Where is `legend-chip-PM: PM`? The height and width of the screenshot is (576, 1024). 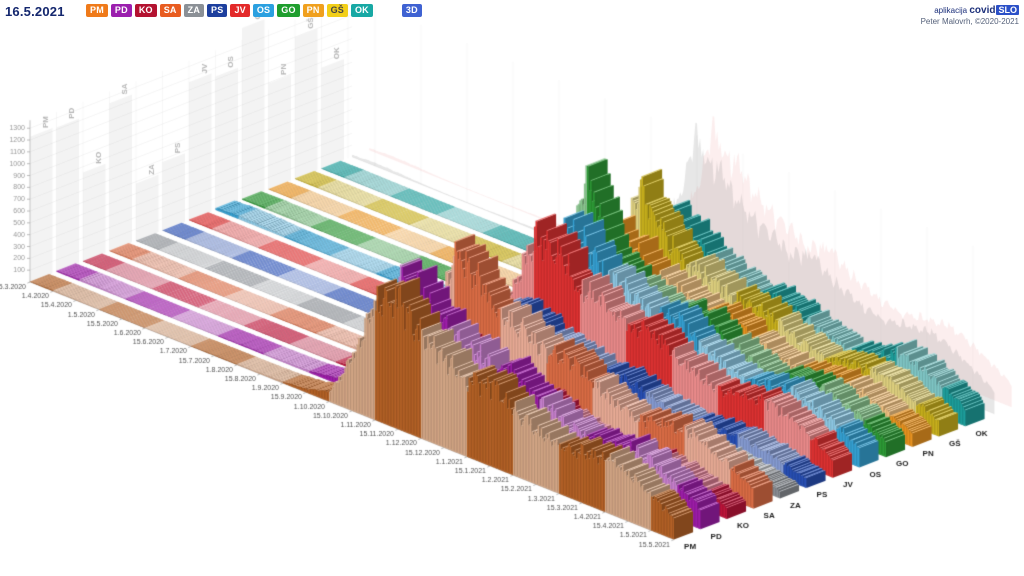 legend-chip-PM: PM is located at coordinates (97, 10).